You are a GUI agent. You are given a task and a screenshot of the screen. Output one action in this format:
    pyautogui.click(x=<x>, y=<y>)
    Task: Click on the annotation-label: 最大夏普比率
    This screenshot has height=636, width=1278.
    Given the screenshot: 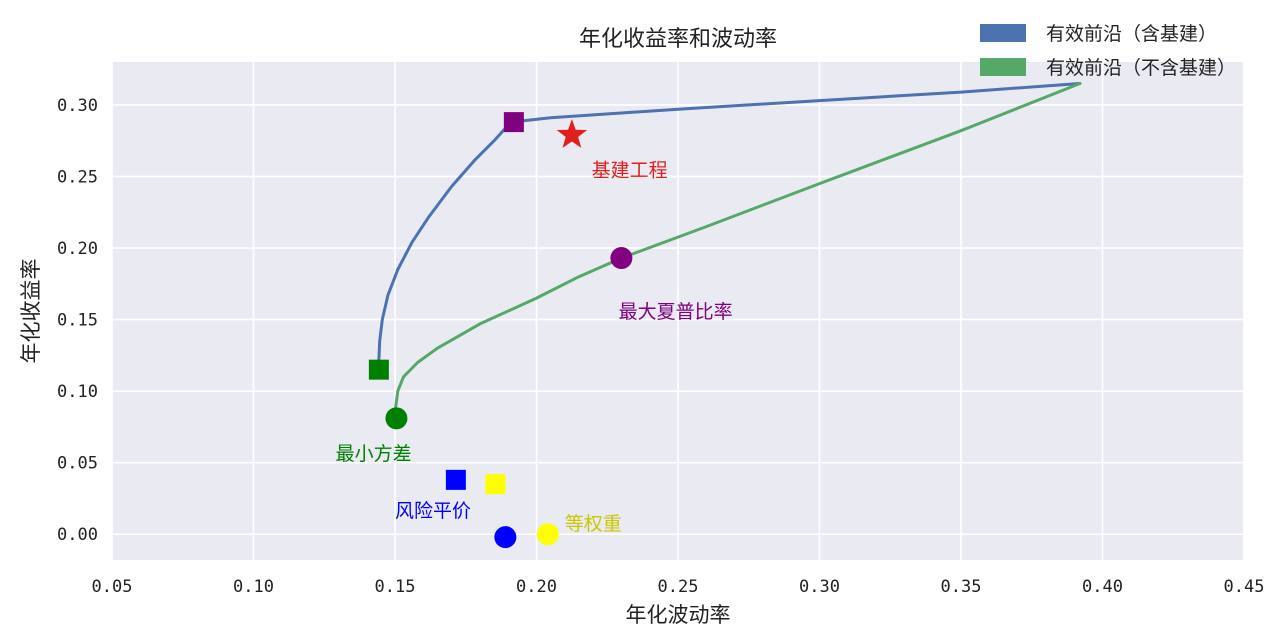 What is the action you would take?
    pyautogui.click(x=676, y=312)
    